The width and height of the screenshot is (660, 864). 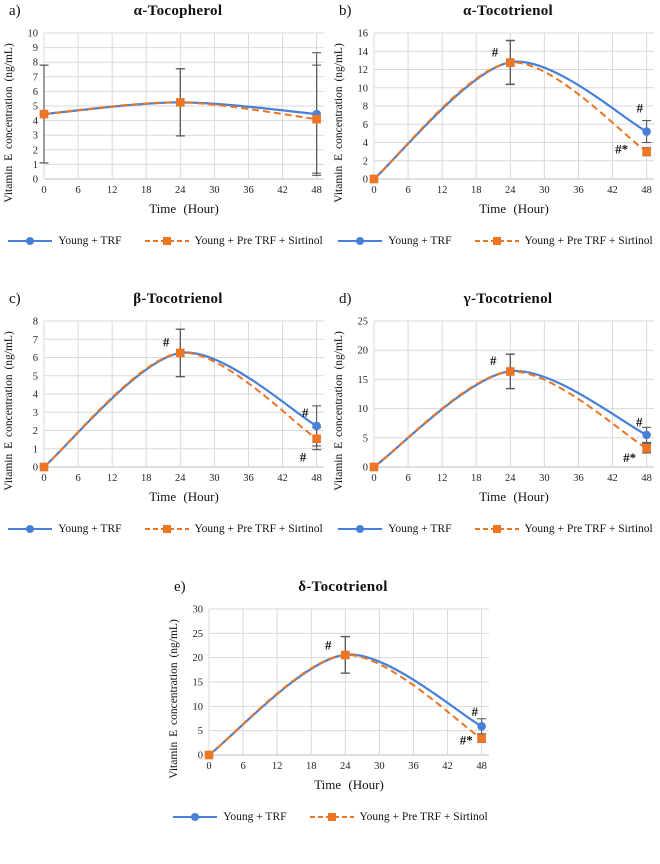 I want to click on y-axis-tick-label: 2, so click(x=365, y=161).